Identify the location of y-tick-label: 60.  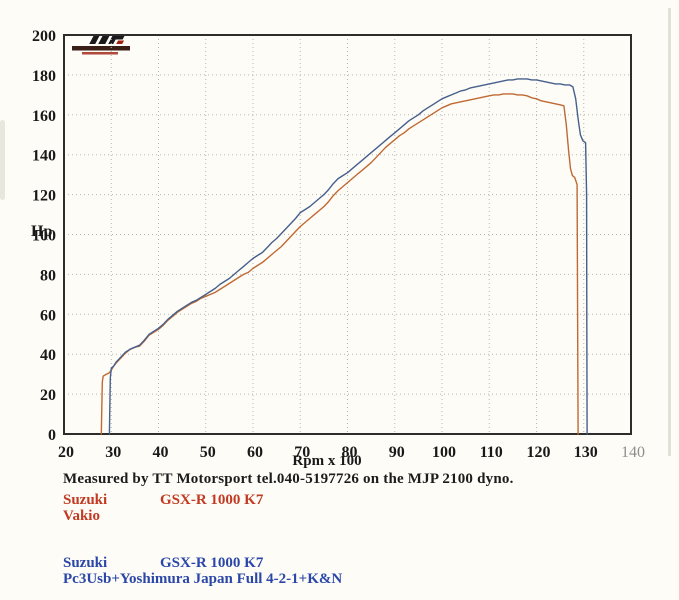
(48, 315).